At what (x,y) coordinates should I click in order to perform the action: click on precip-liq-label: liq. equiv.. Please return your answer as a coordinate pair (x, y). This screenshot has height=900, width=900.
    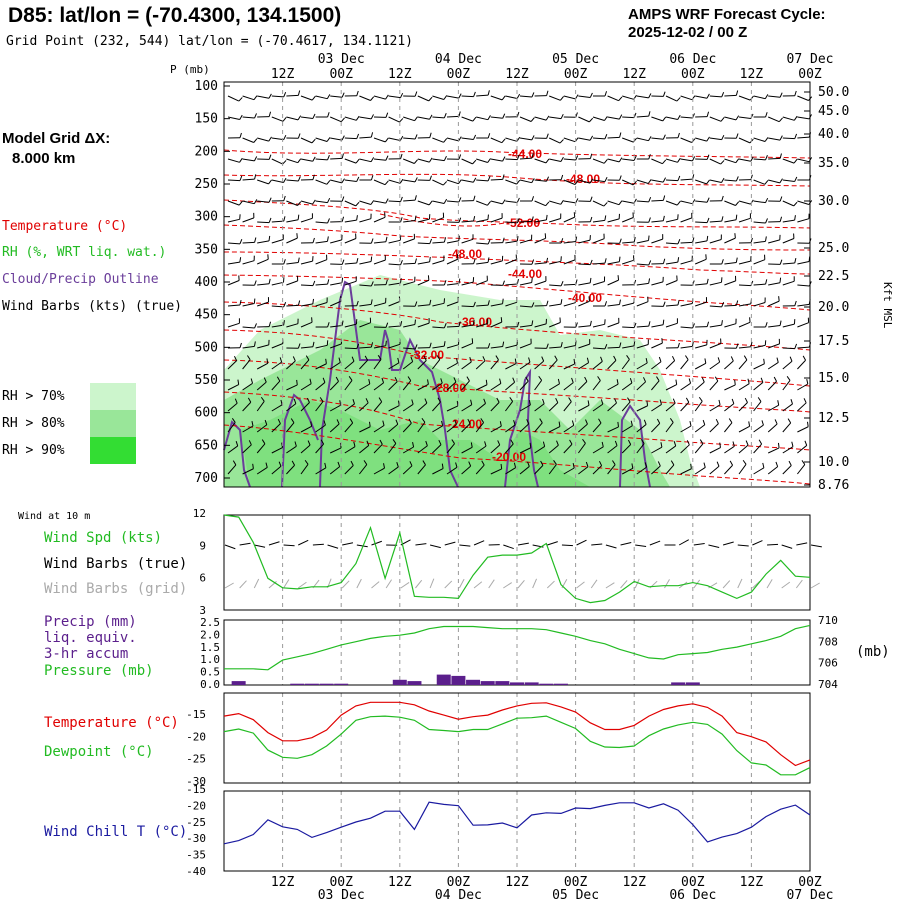
    Looking at the image, I should click on (90, 638).